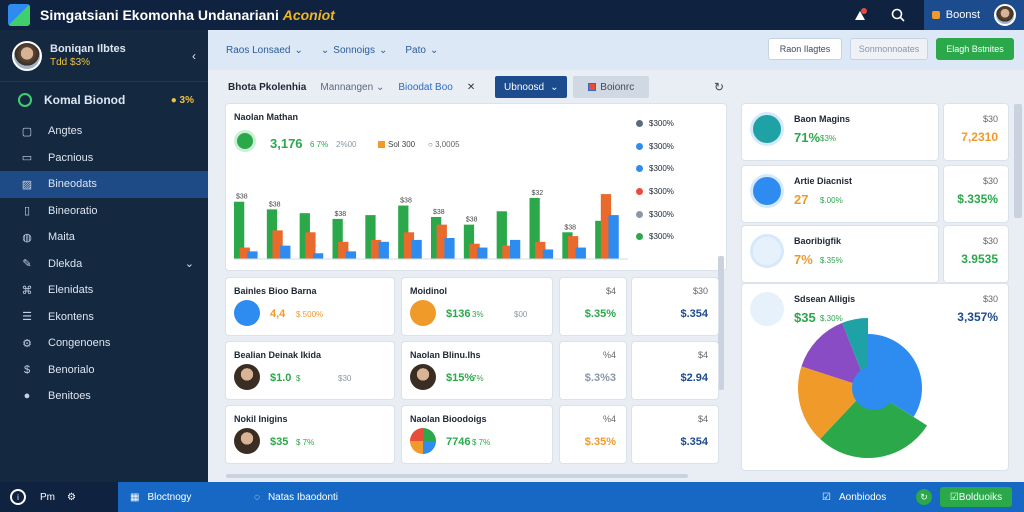 The width and height of the screenshot is (1024, 512). Describe the element at coordinates (305, 442) in the screenshot. I see `summary-card-sub: $ 7%` at that location.